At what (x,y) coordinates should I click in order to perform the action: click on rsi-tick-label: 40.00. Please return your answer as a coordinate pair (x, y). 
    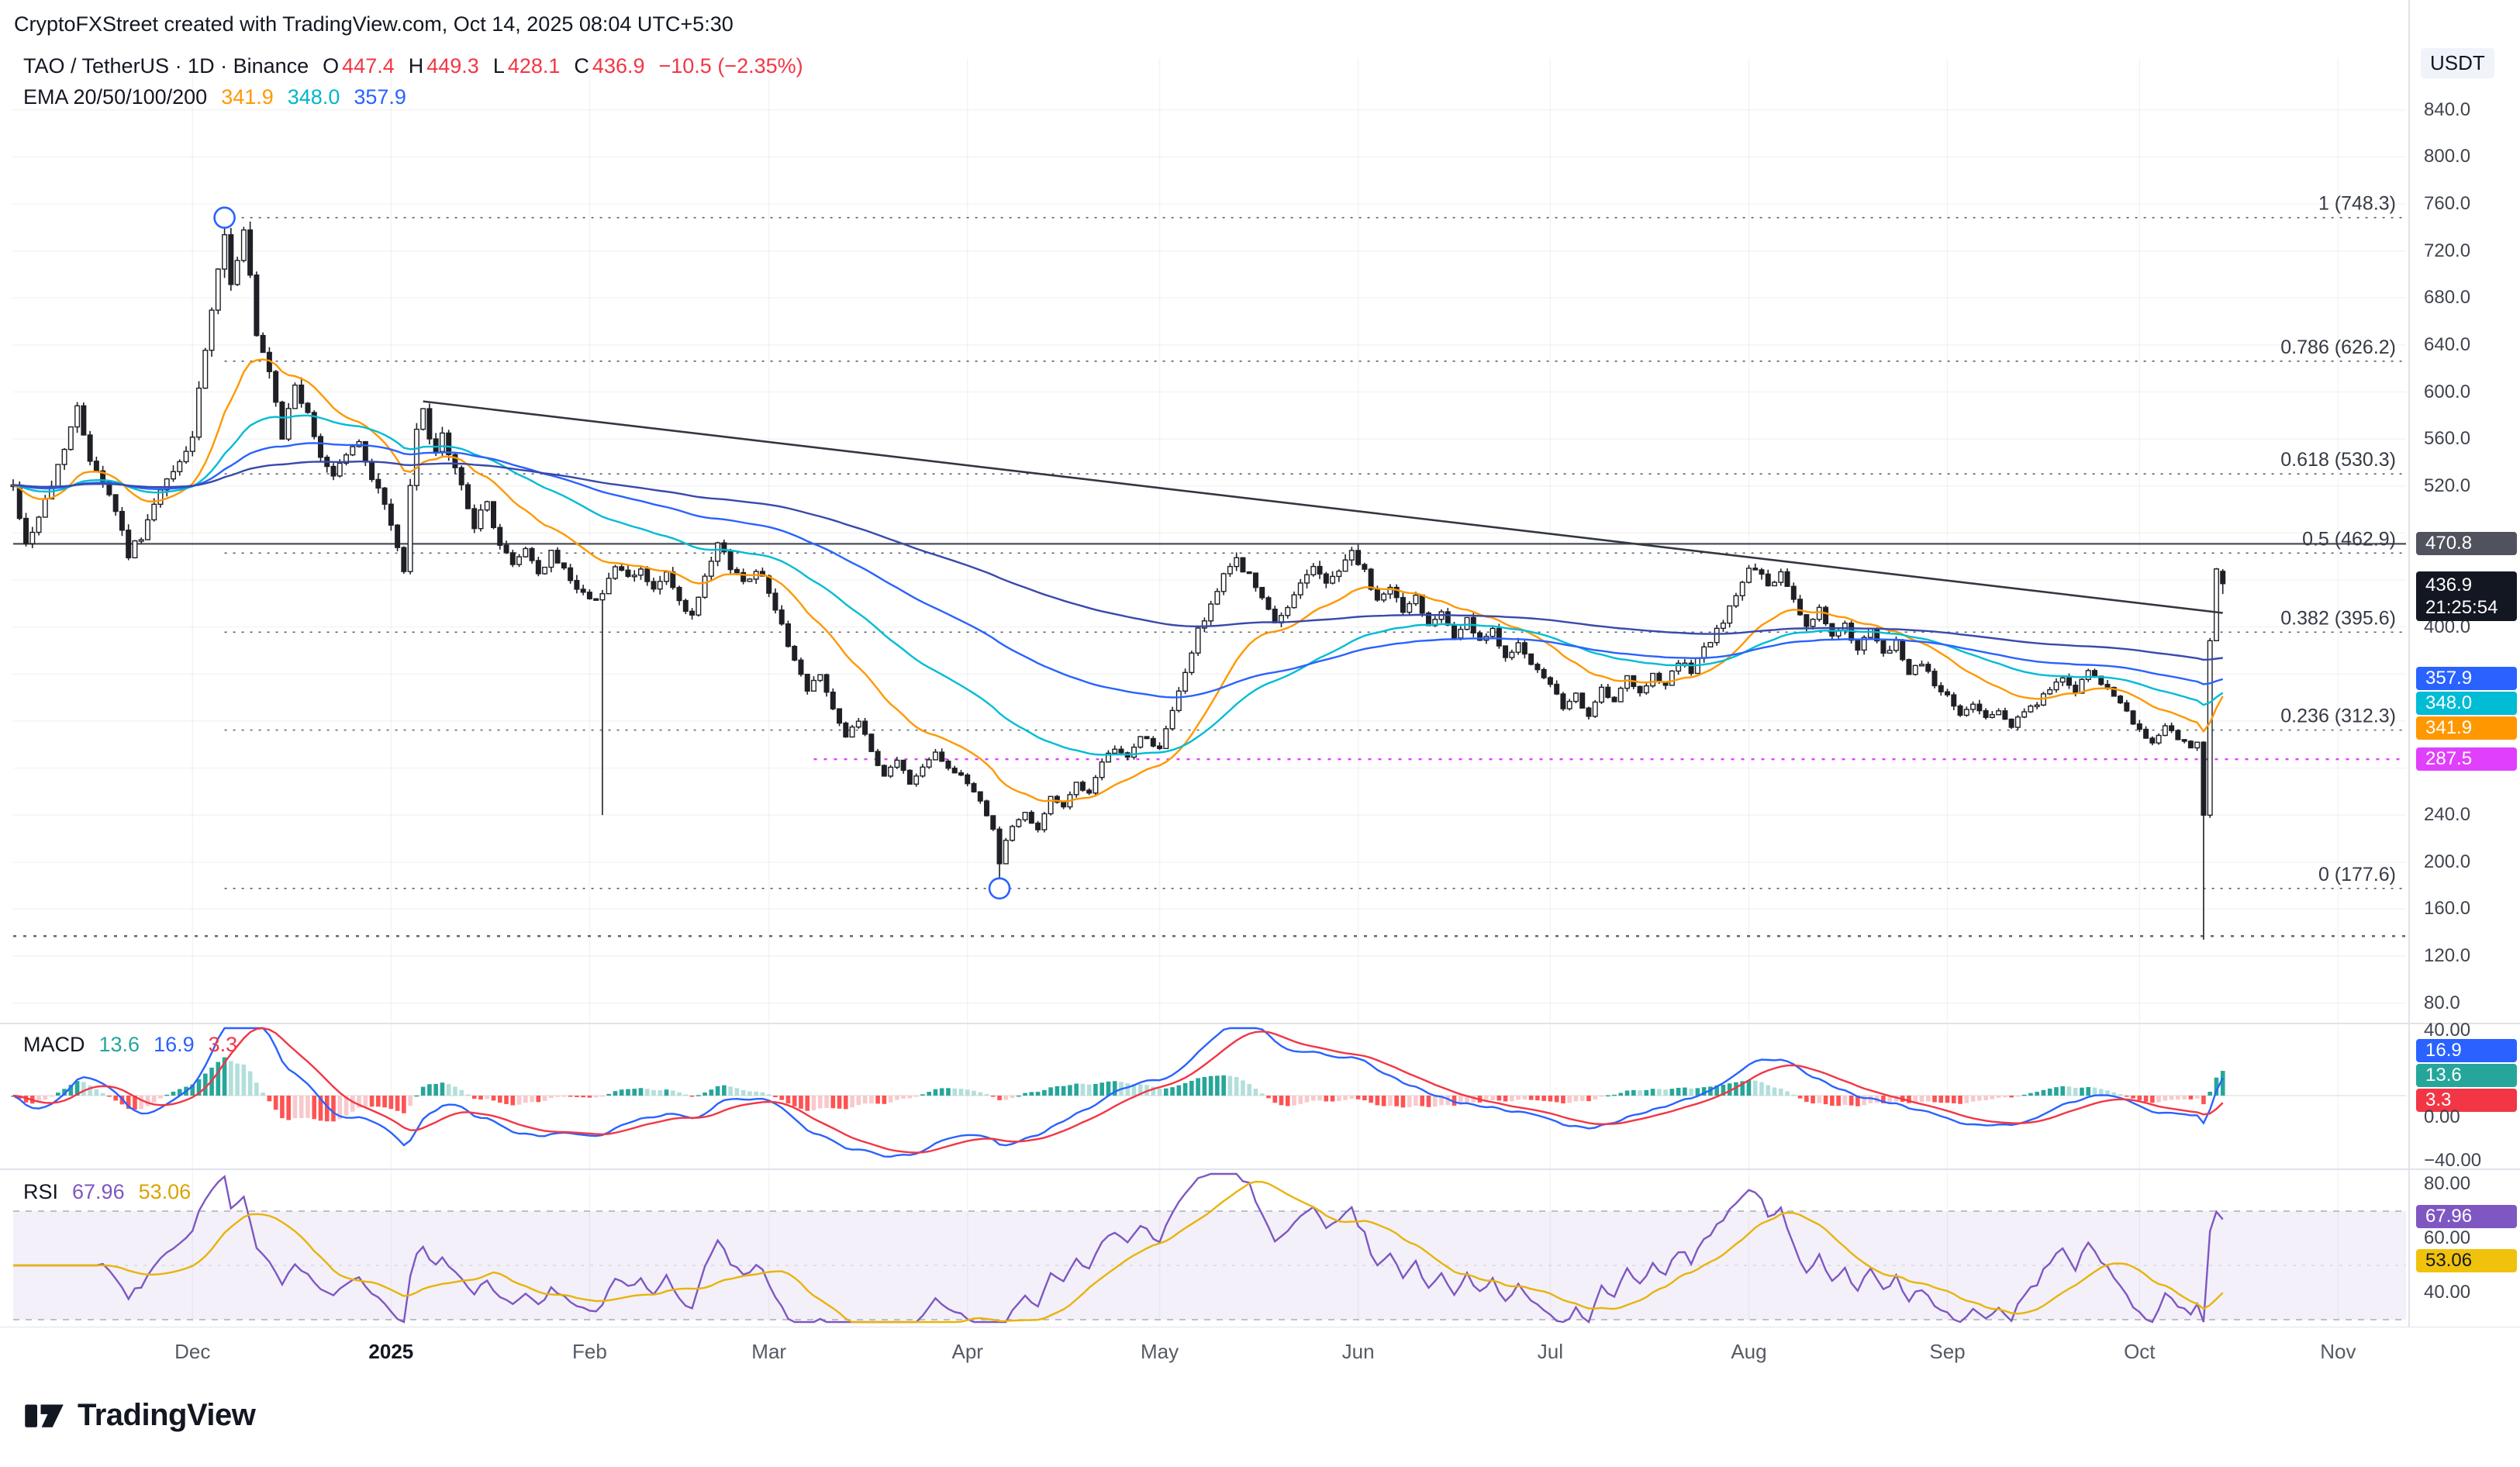
    Looking at the image, I should click on (2447, 1292).